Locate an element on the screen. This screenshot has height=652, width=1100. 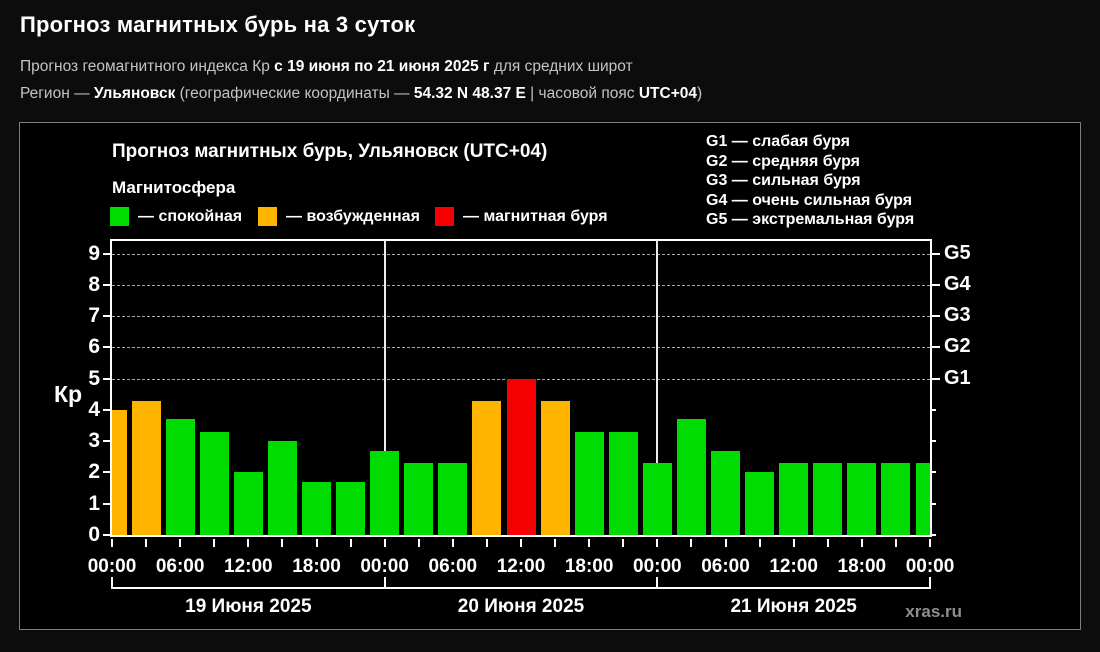
legend-label-quiet: — спокойная is located at coordinates (190, 216).